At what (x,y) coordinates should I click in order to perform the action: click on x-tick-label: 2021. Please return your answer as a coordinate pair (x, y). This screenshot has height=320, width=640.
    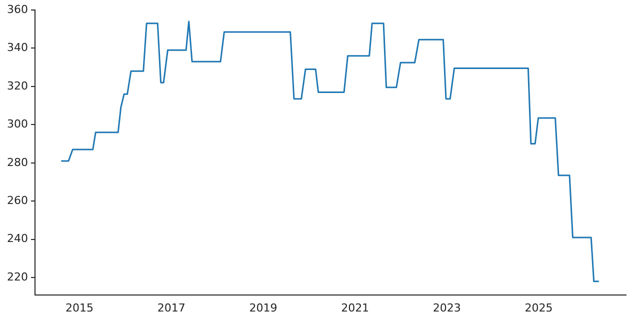
    Looking at the image, I should click on (355, 307).